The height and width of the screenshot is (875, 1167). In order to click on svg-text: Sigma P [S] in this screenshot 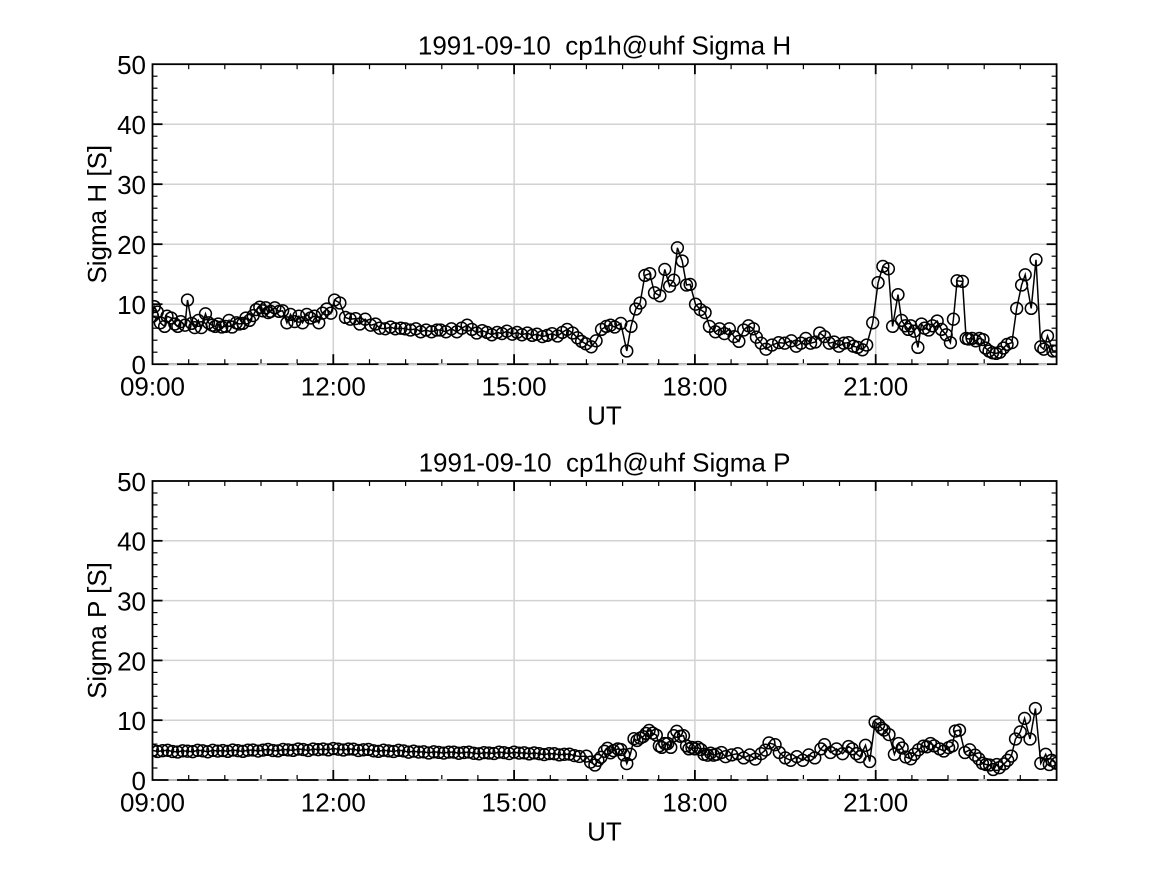, I will do `click(97, 630)`.